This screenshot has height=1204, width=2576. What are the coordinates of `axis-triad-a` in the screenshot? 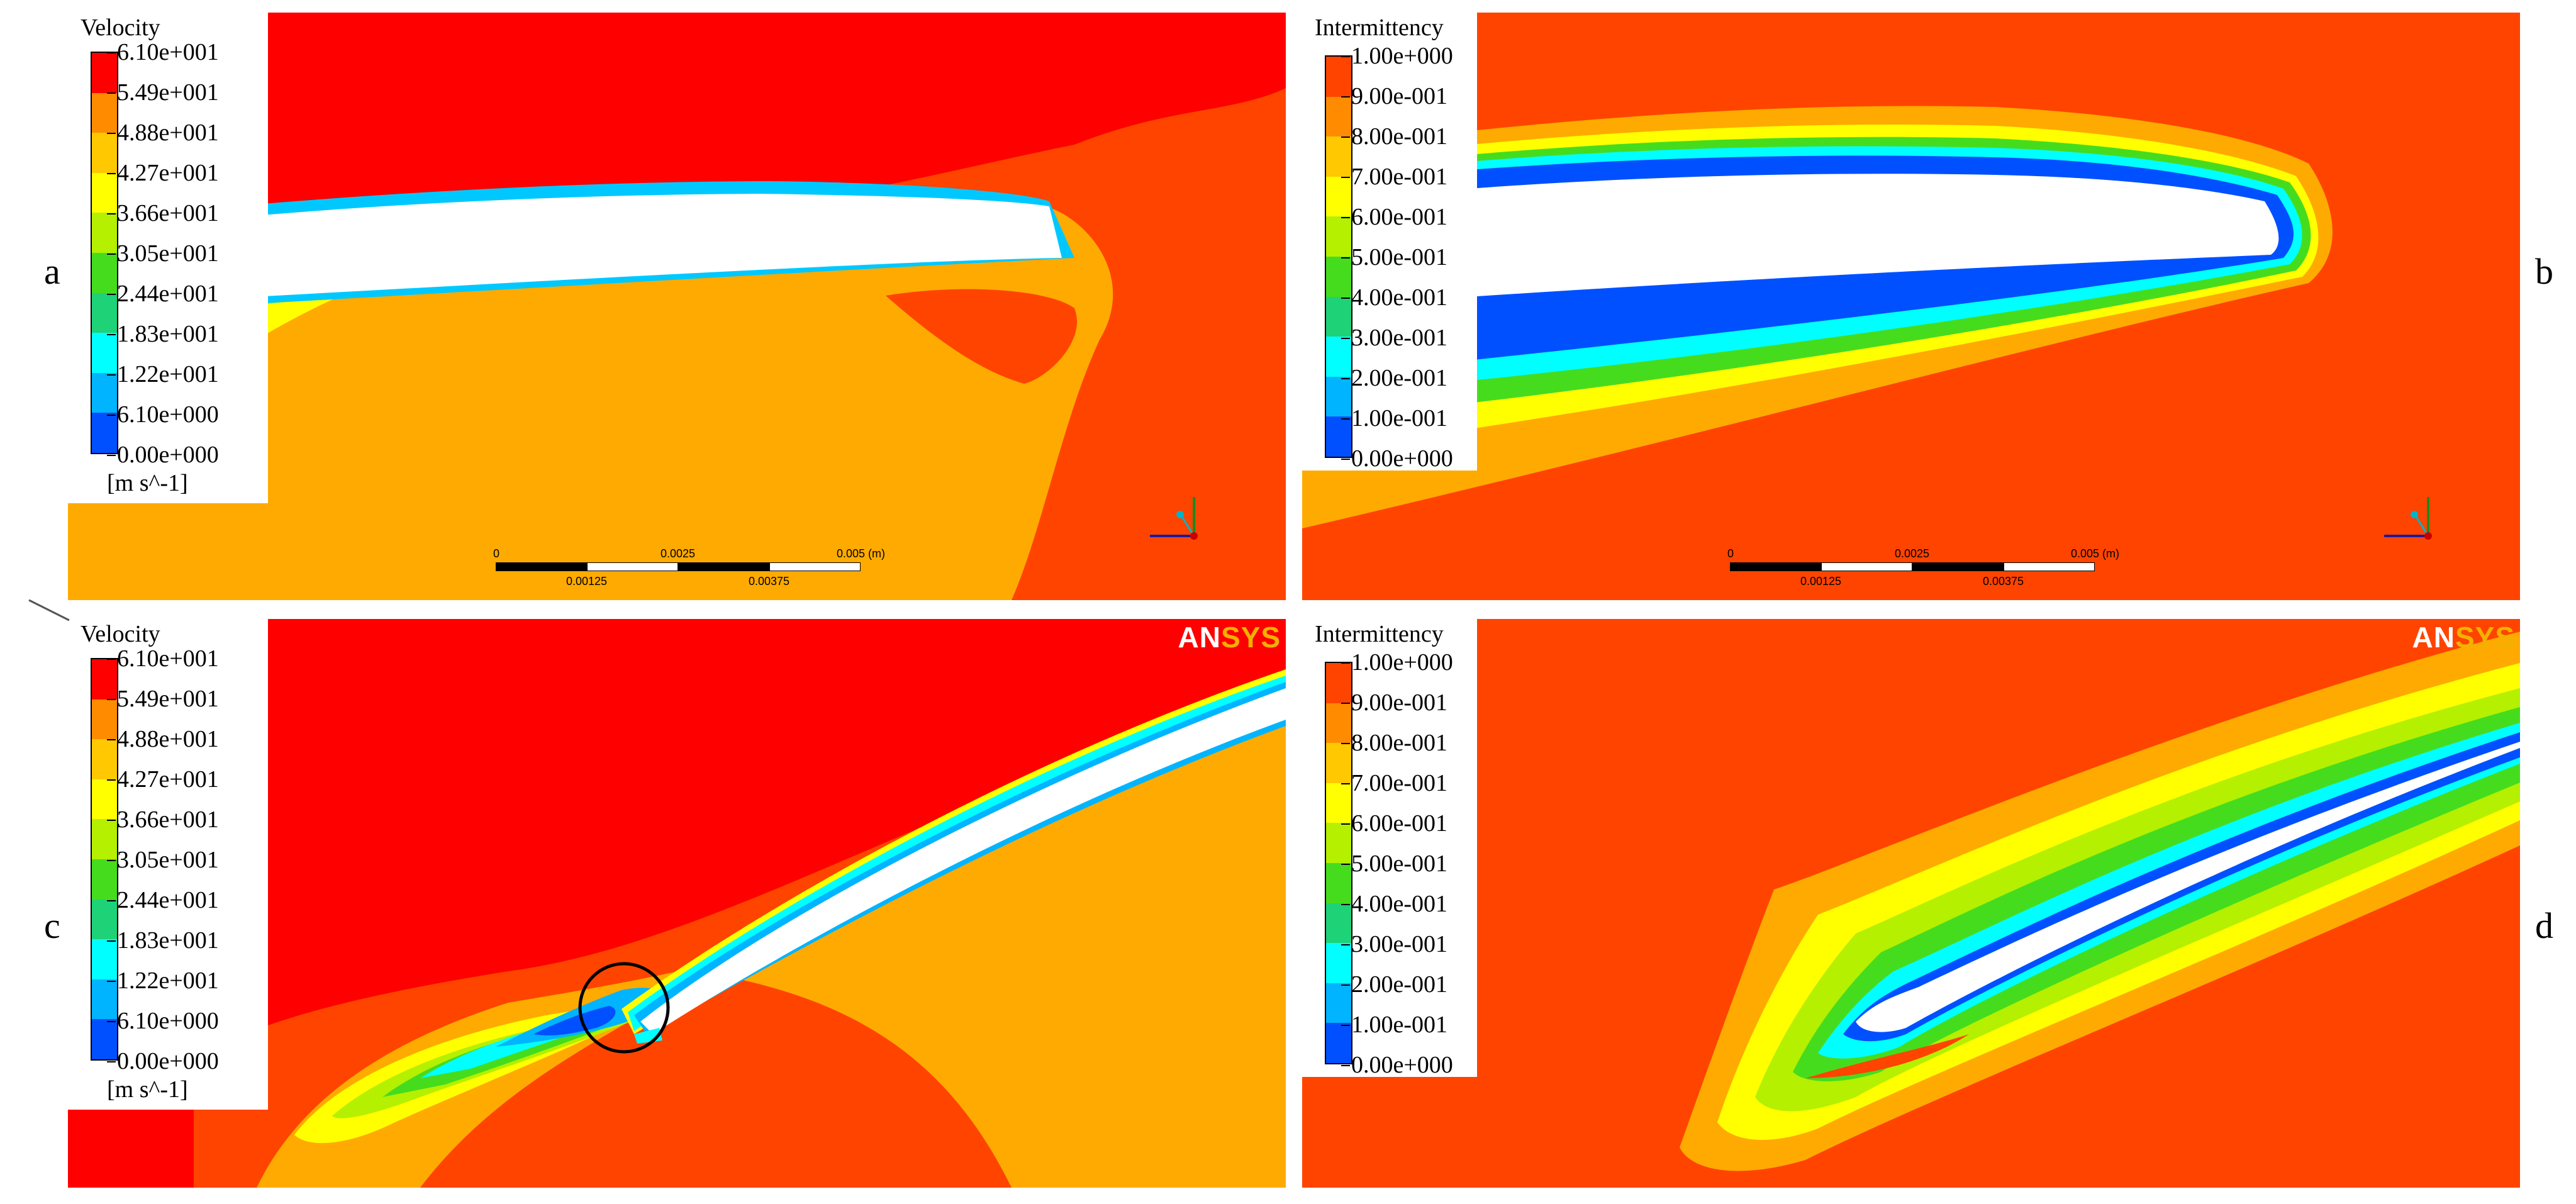 It's located at (1174, 518).